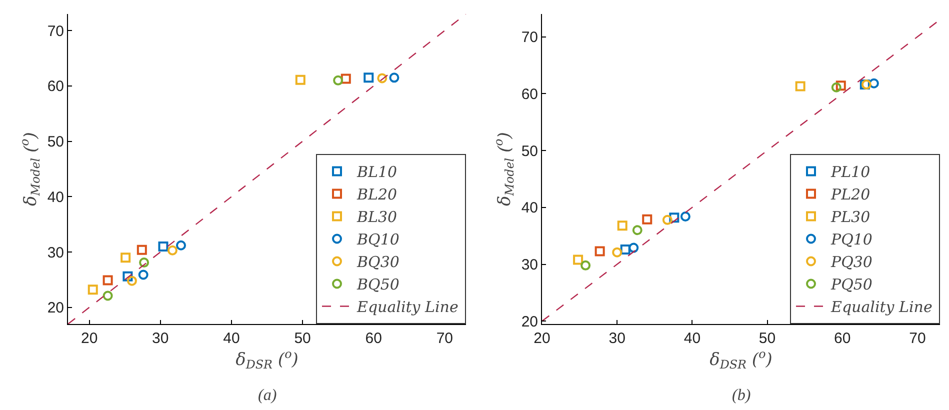 The width and height of the screenshot is (949, 410). Describe the element at coordinates (378, 262) in the screenshot. I see `legend-label: BQ30` at that location.